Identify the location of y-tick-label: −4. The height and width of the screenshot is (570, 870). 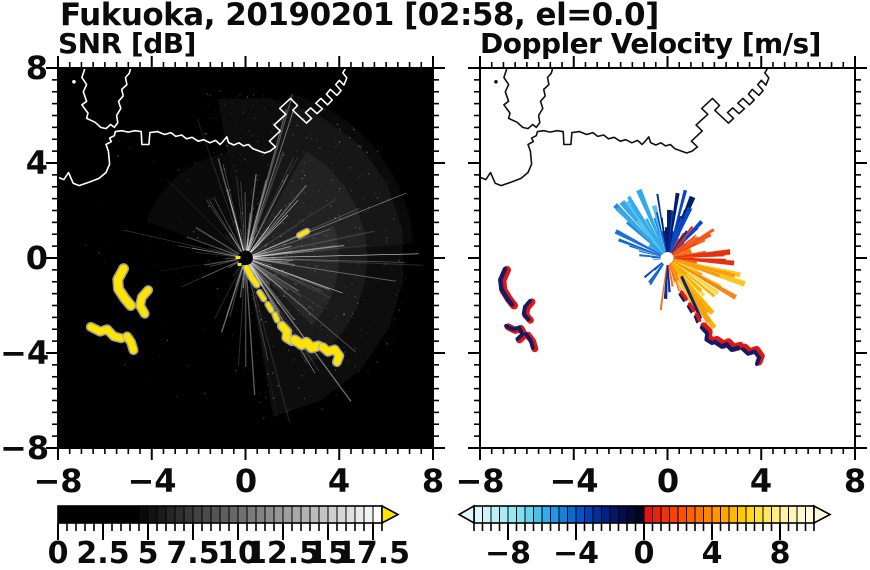
(25, 353).